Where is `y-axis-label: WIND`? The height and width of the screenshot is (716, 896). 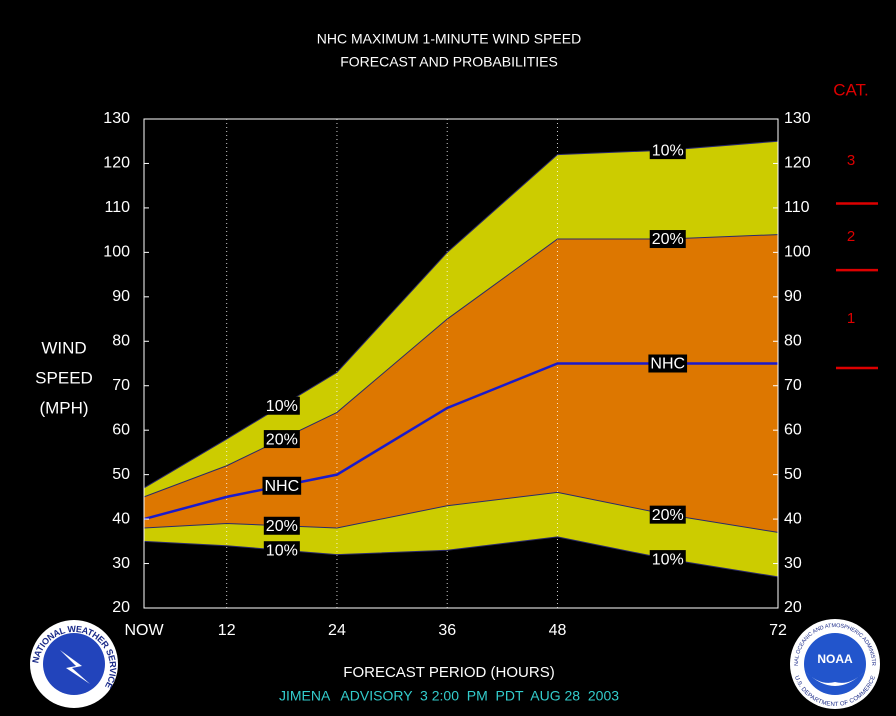
y-axis-label: WIND is located at coordinates (63, 347).